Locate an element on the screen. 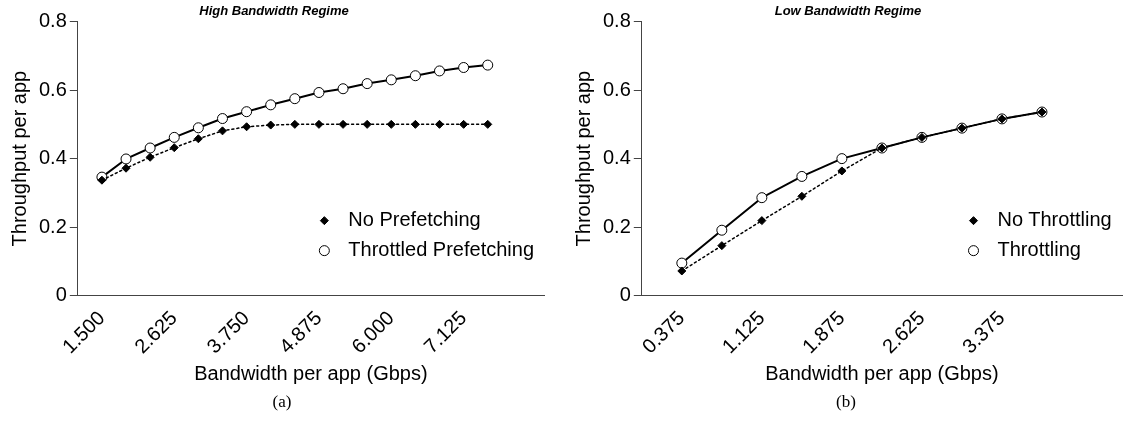  chart-title: High Bandwidth Regime is located at coordinates (274, 11).